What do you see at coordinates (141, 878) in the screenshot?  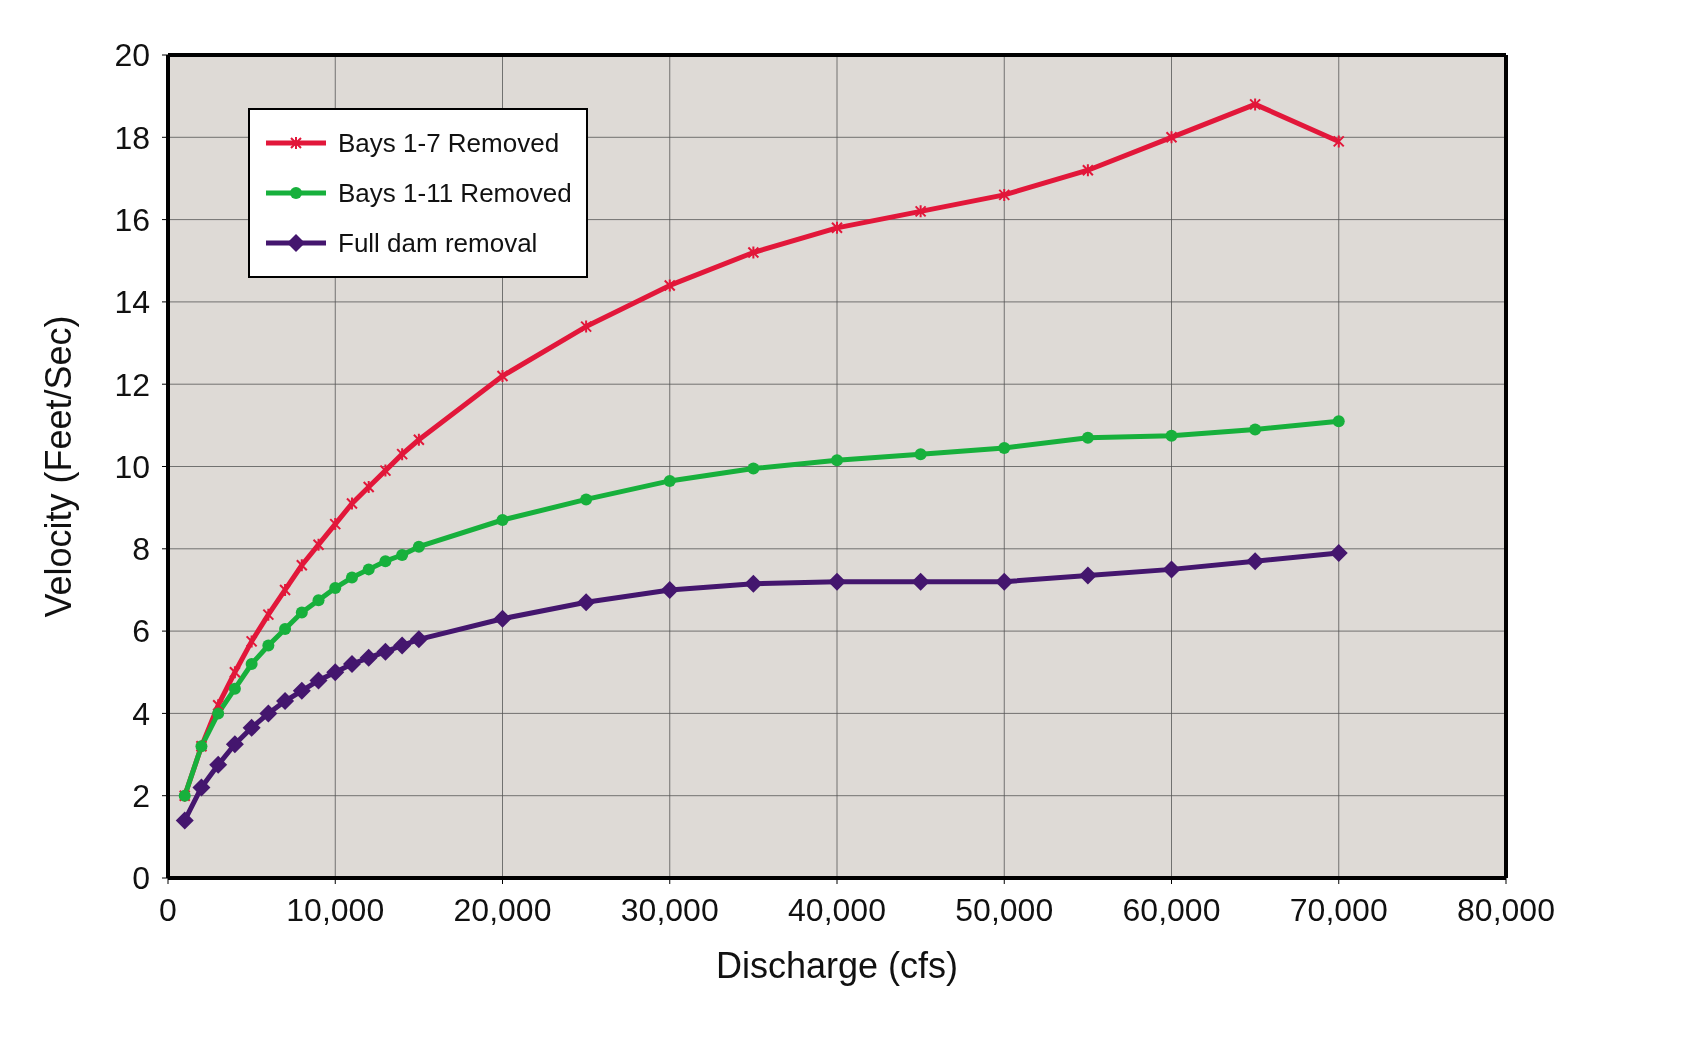 I see `y-tick-label: 0` at bounding box center [141, 878].